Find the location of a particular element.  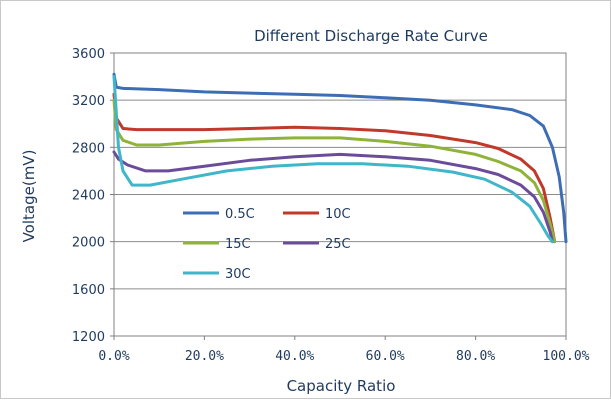

legend-label: 10C is located at coordinates (338, 214).